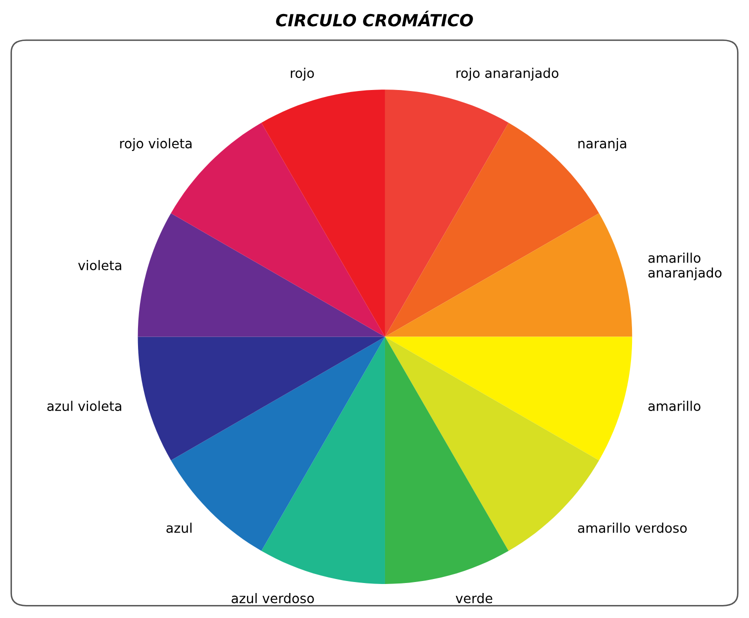  Describe the element at coordinates (632, 527) in the screenshot. I see `slice-label: amarillo verdoso` at that location.